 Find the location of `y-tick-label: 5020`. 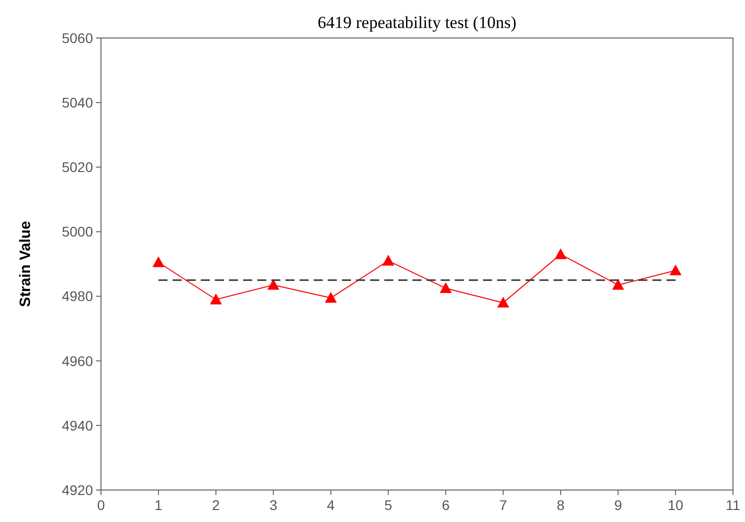

y-tick-label: 5020 is located at coordinates (78, 167).